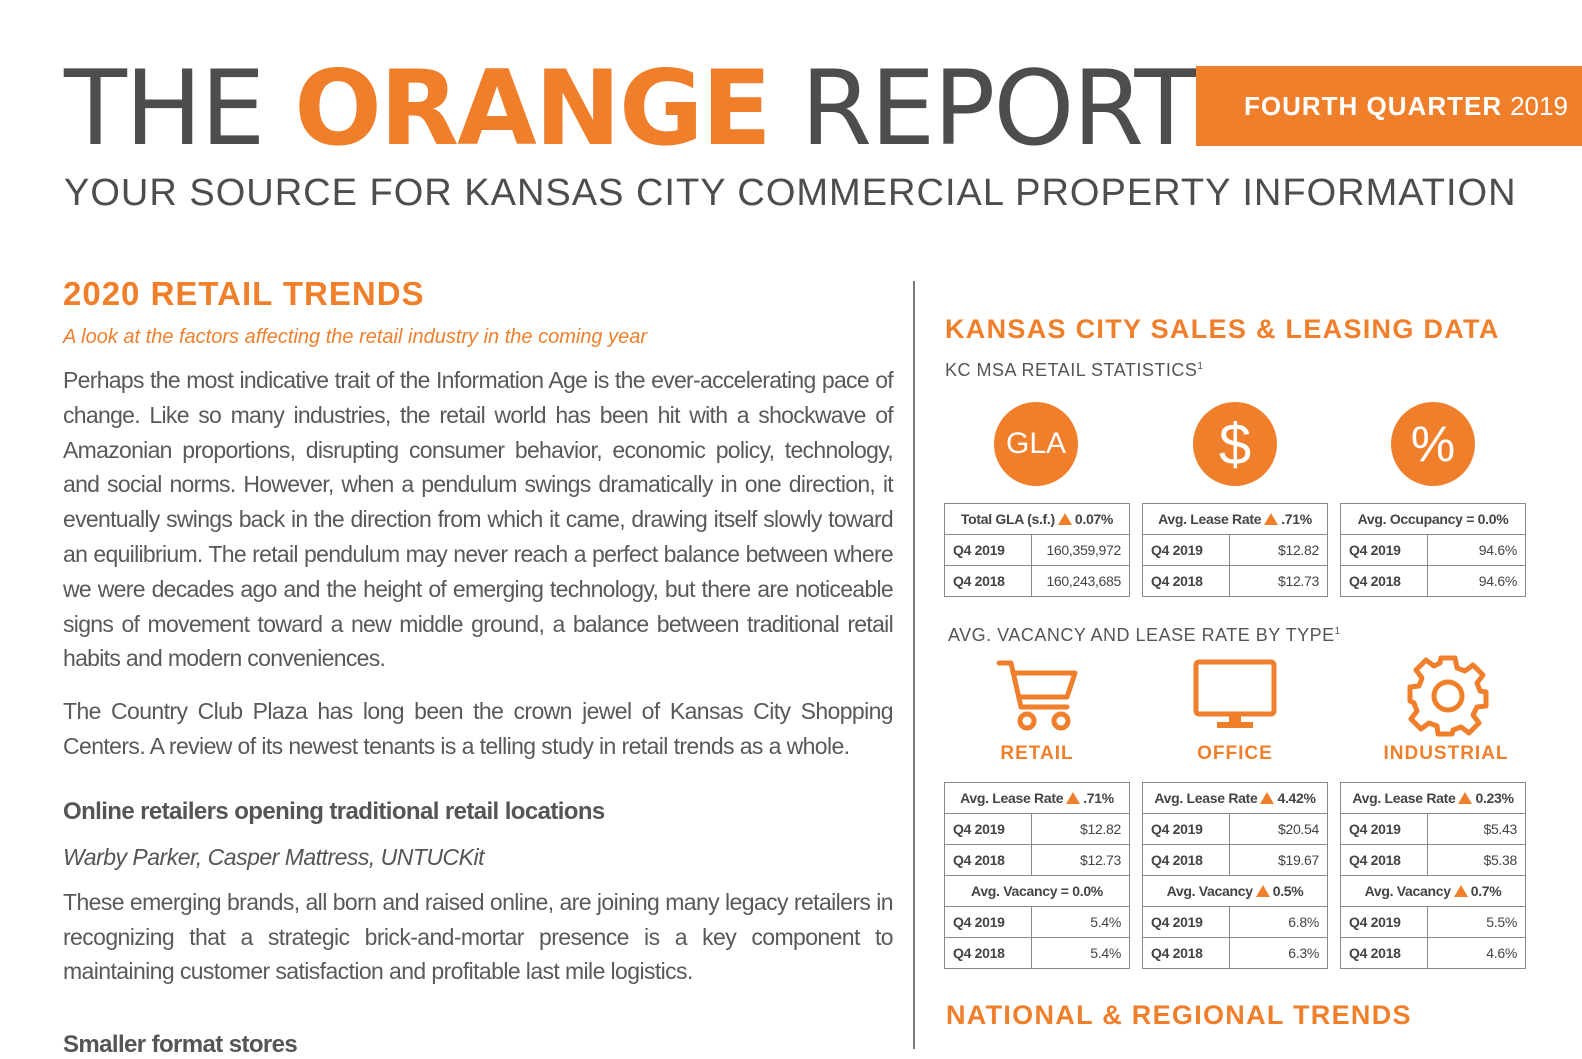 This screenshot has height=1059, width=1582. What do you see at coordinates (630, 109) in the screenshot?
I see `masthead-title: THE ORANGE REPORT` at bounding box center [630, 109].